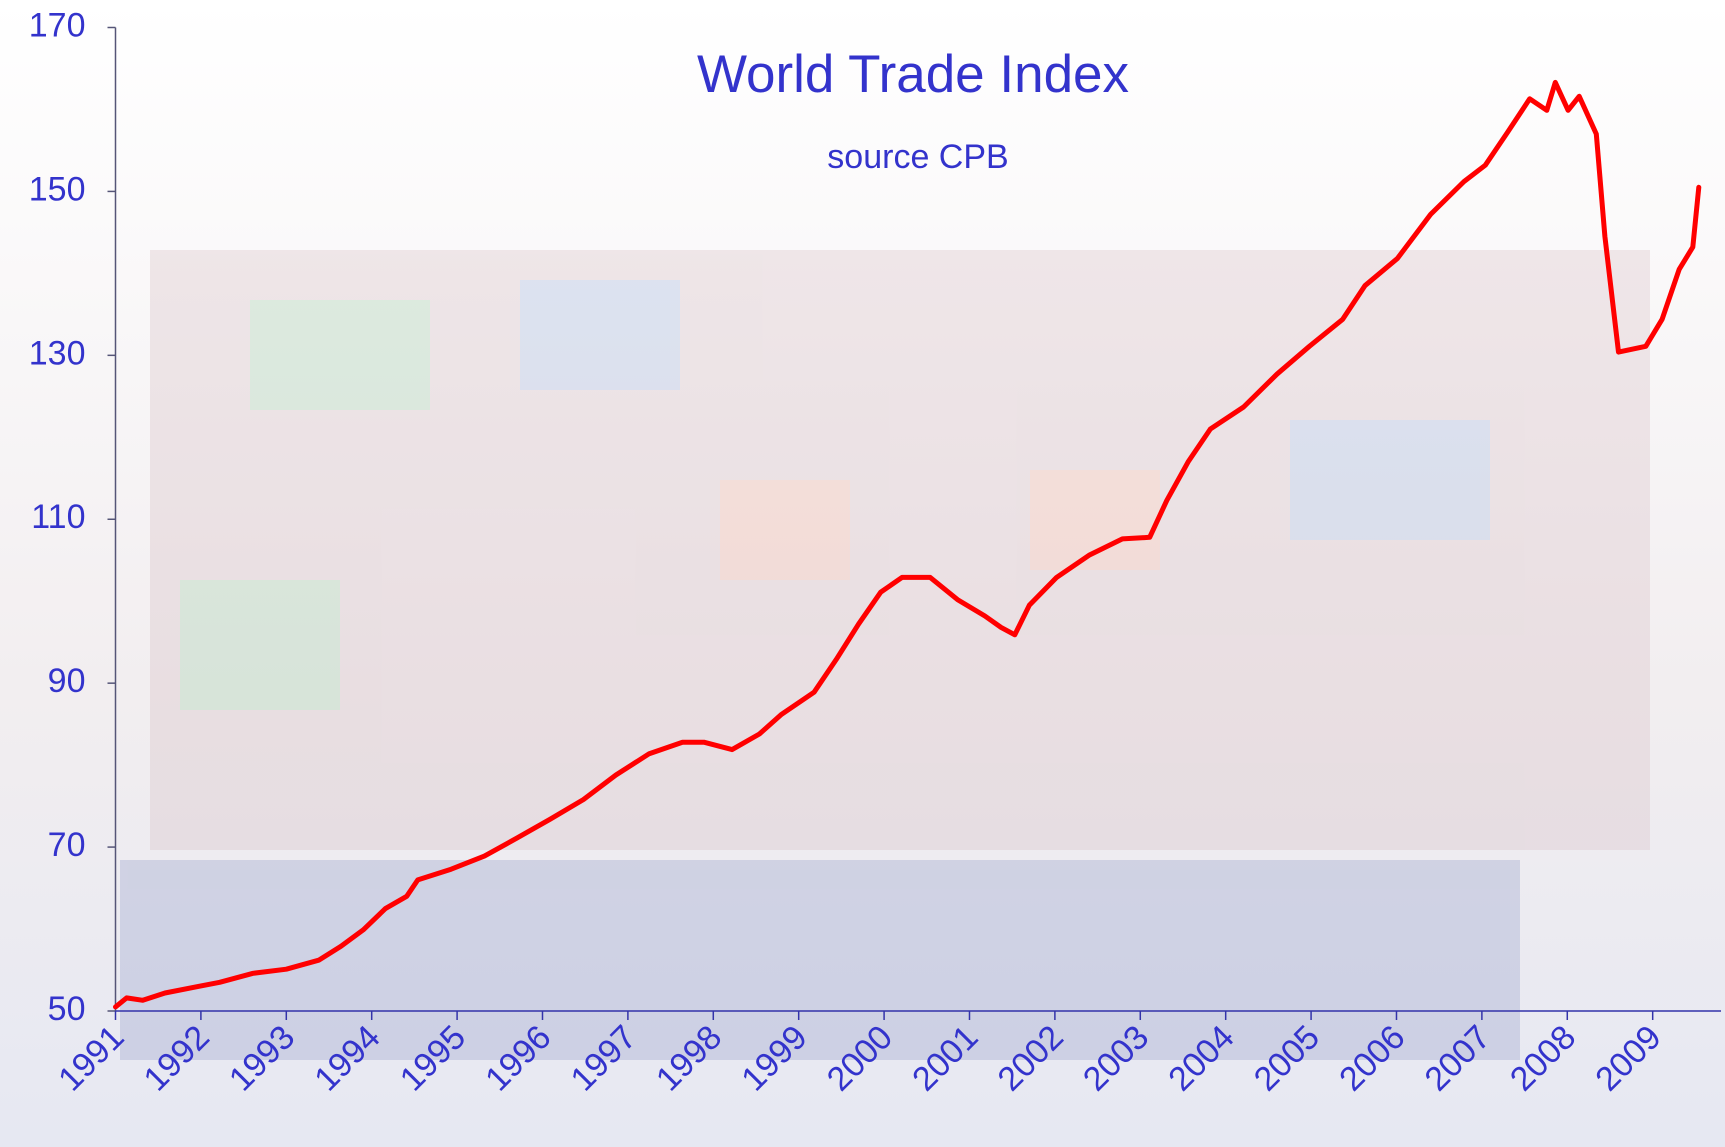 Image resolution: width=1725 pixels, height=1147 pixels. Describe the element at coordinates (67, 1009) in the screenshot. I see `y-tick-label: 50` at that location.